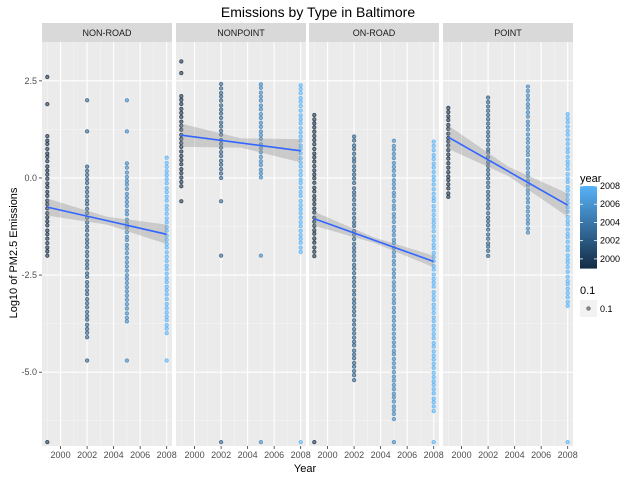 The image size is (640, 480). I want to click on legend: year 2008 2006 2004 2002 2000 0.1 0.1, so click(600, 245).